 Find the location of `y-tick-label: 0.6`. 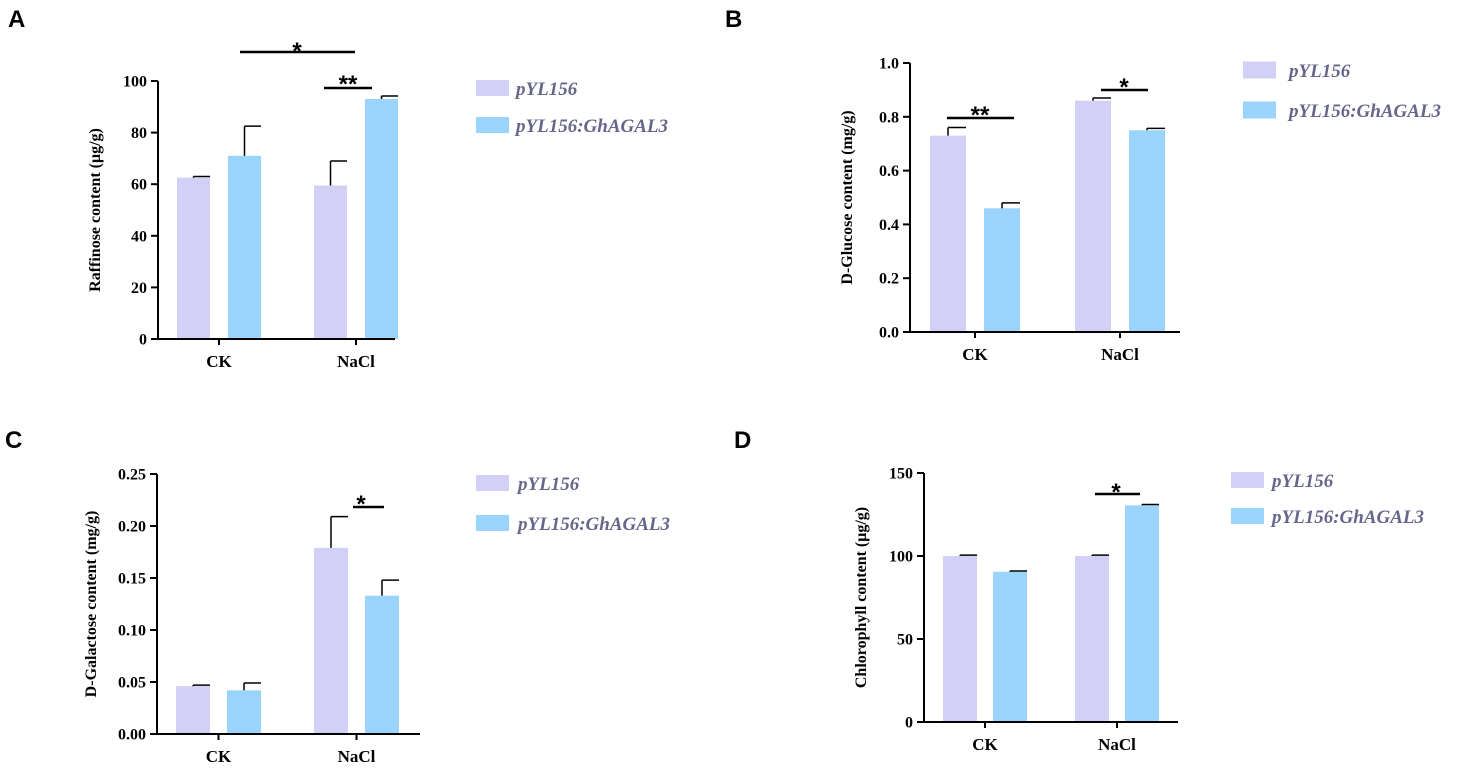

y-tick-label: 0.6 is located at coordinates (889, 171).